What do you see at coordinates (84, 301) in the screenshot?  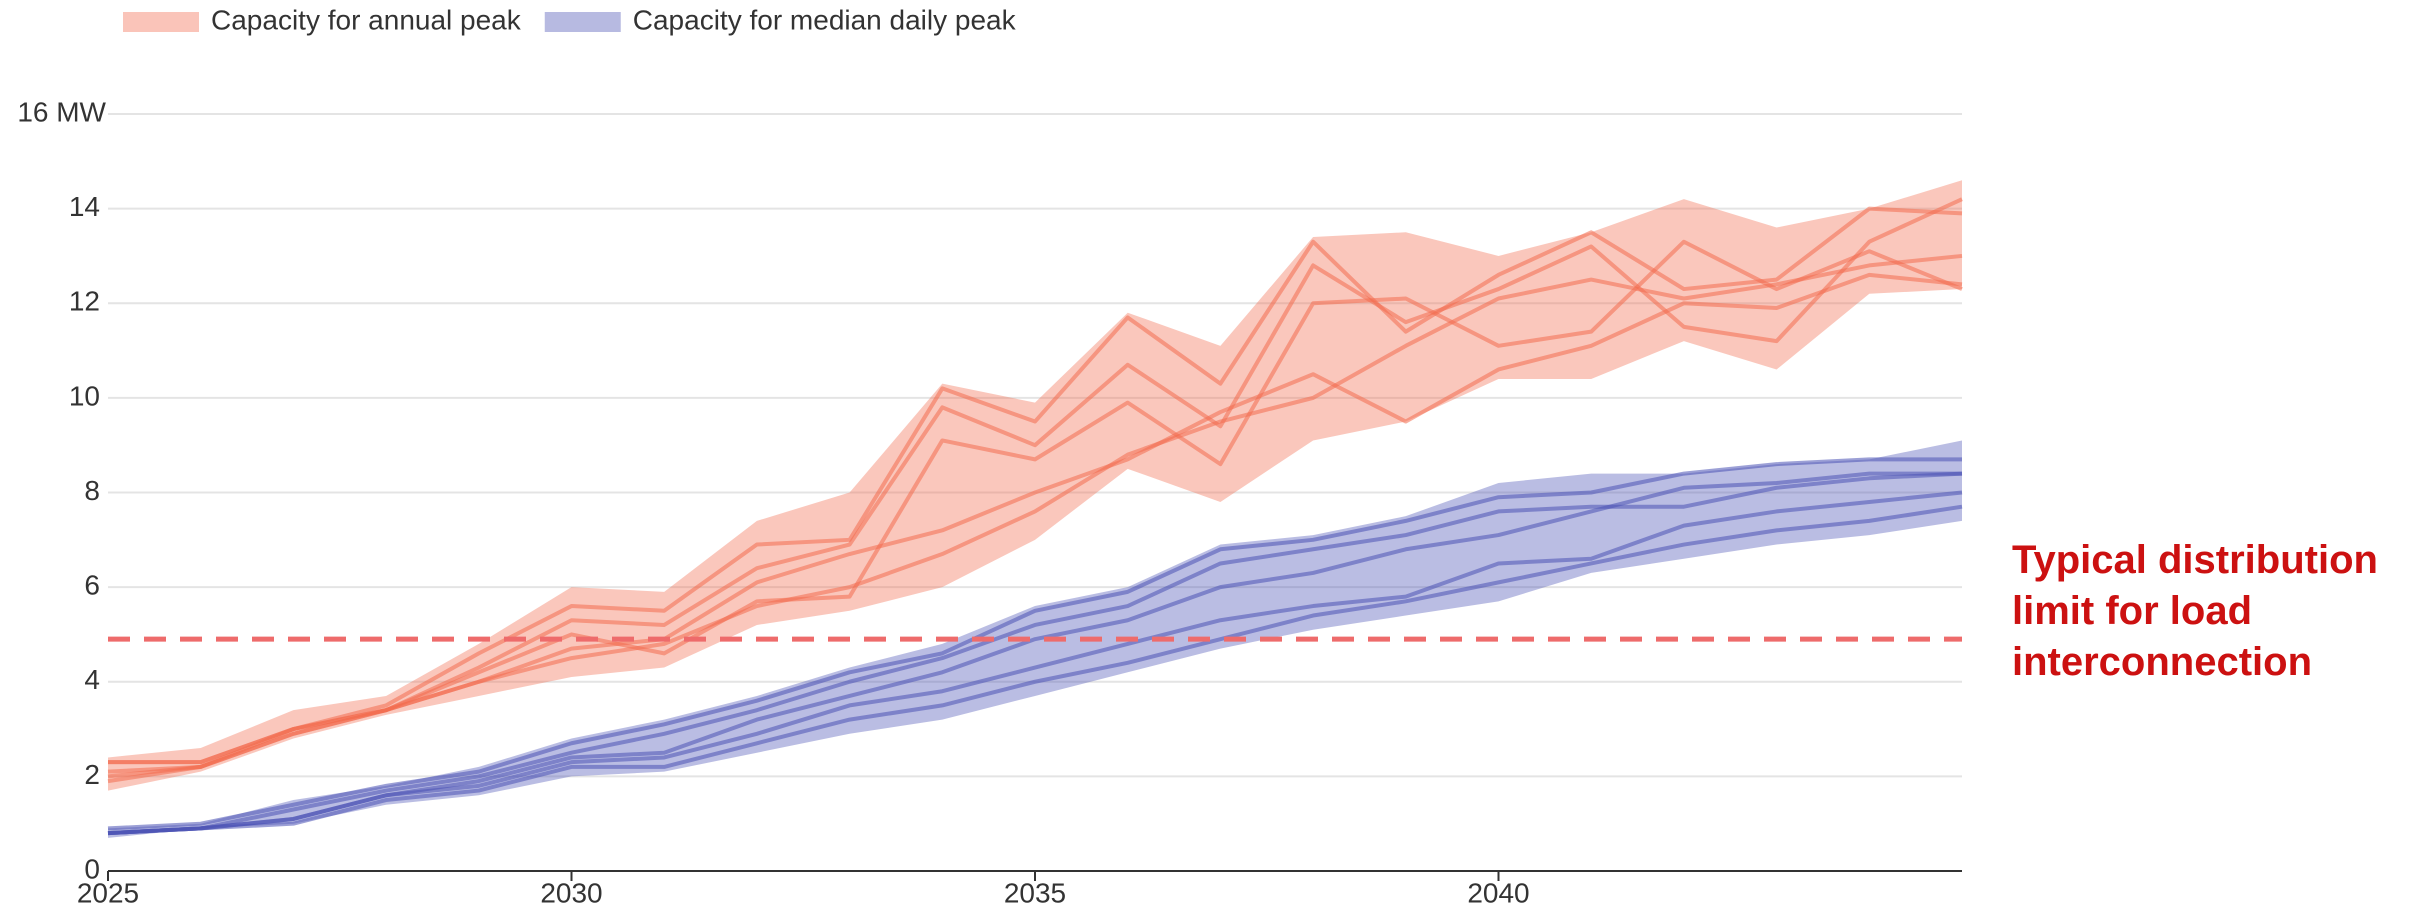 I see `y-tick-label: 12` at bounding box center [84, 301].